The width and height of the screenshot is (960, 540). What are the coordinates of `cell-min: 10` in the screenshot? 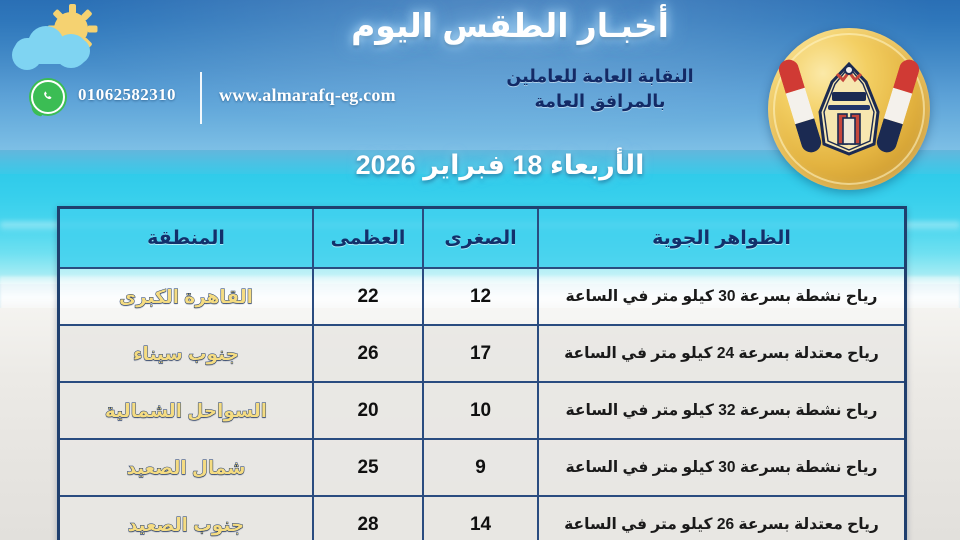 It's located at (481, 410).